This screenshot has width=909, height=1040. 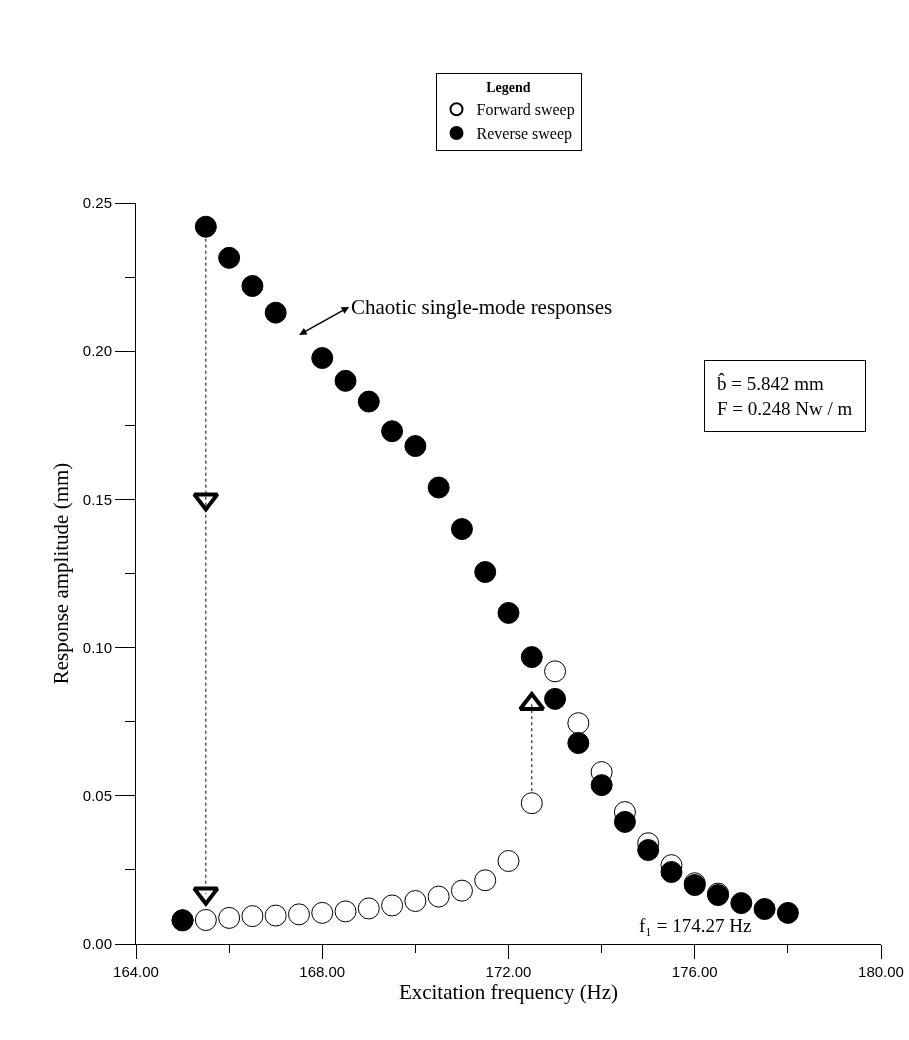 I want to click on x-tick-label: 176.00, so click(x=694, y=971).